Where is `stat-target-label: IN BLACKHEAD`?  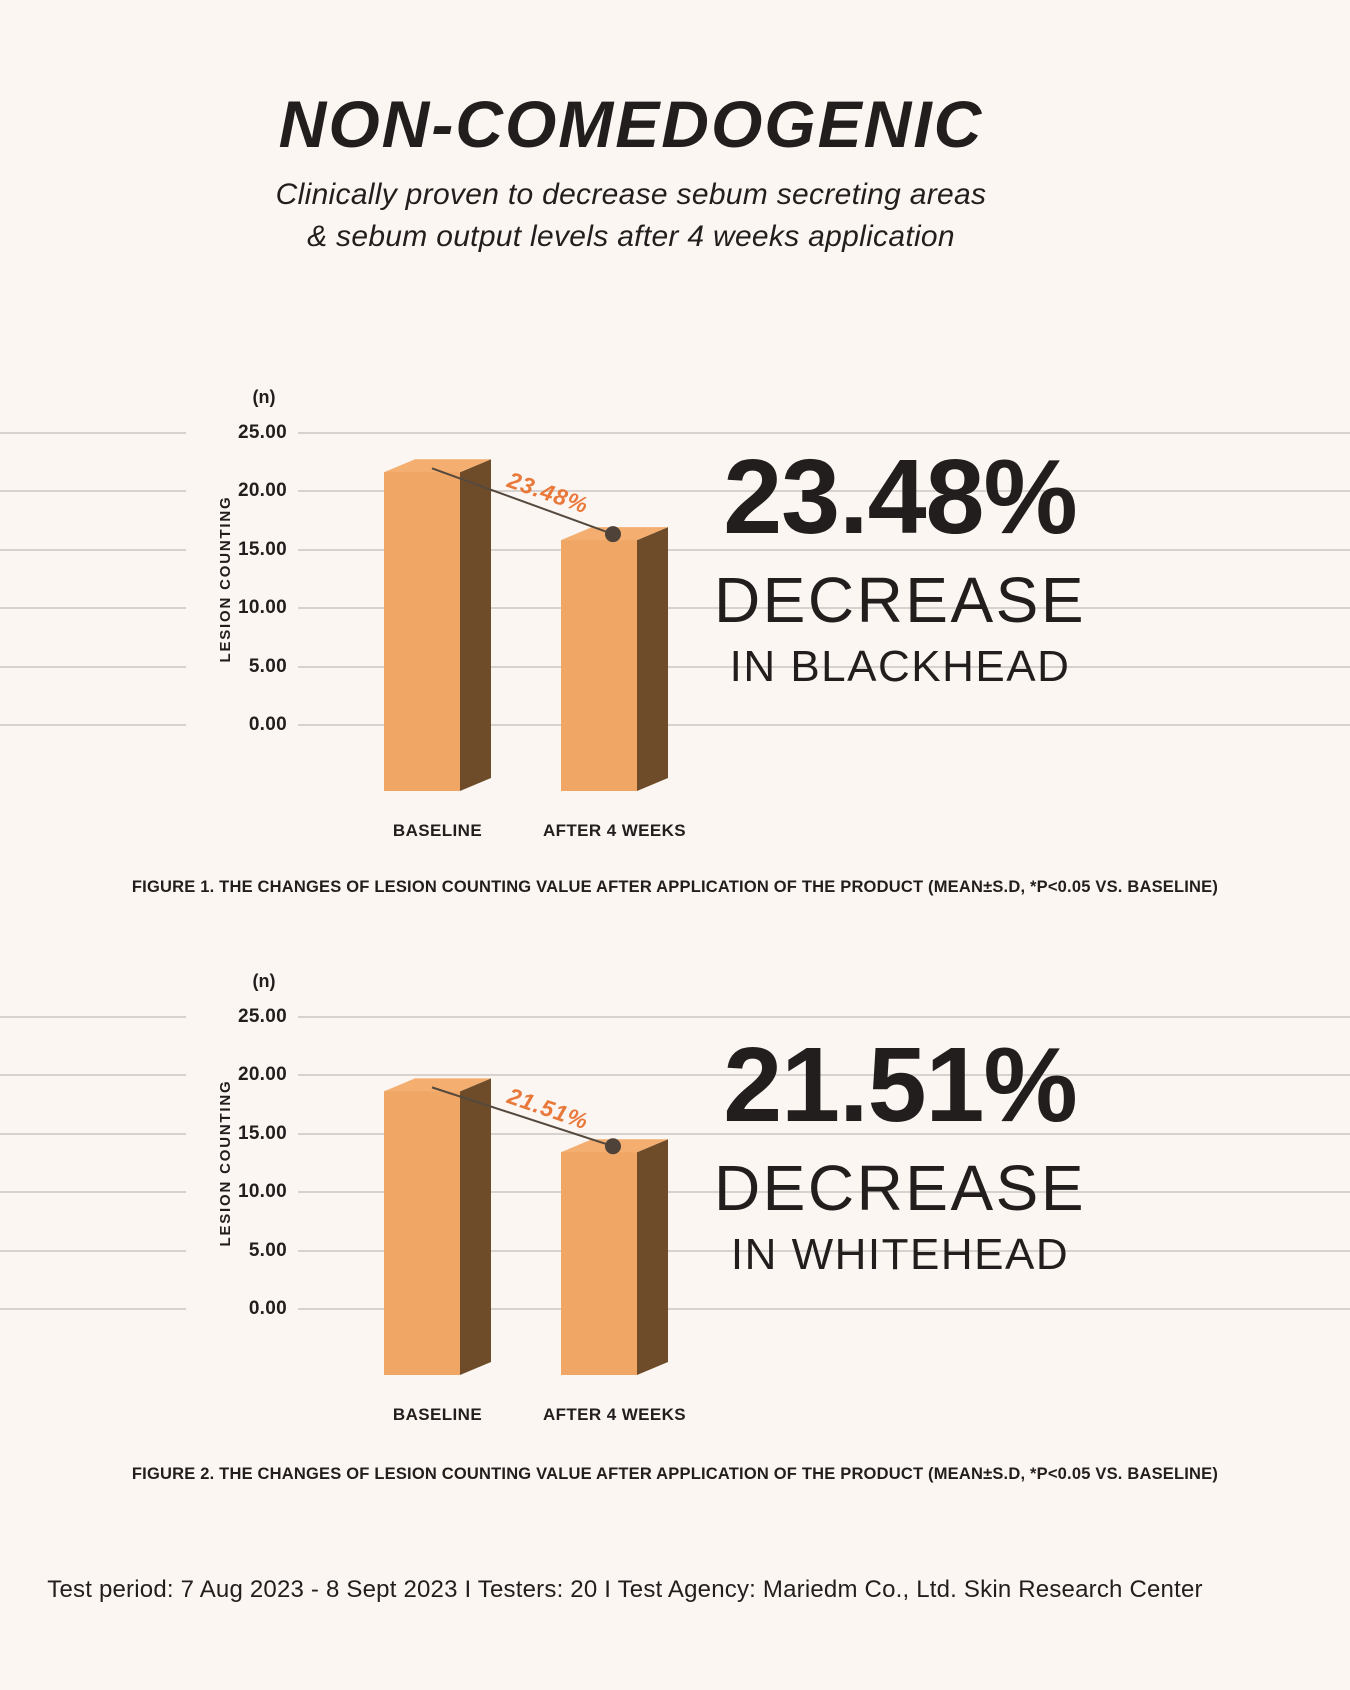
stat-target-label: IN BLACKHEAD is located at coordinates (900, 666).